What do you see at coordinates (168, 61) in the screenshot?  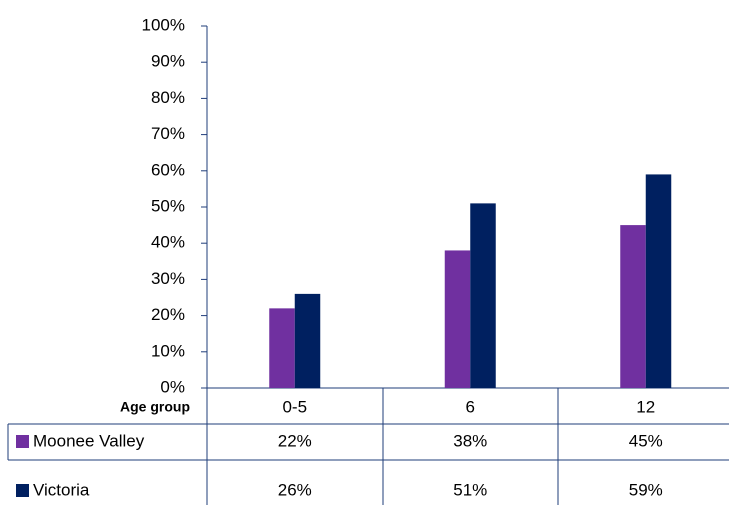 I see `y-tick-label: 90%` at bounding box center [168, 61].